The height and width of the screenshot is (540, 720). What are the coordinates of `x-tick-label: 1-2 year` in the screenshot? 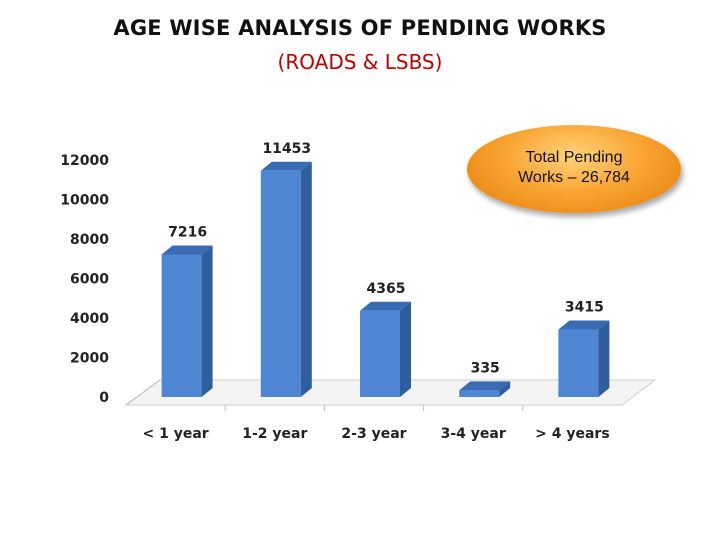 It's located at (274, 434).